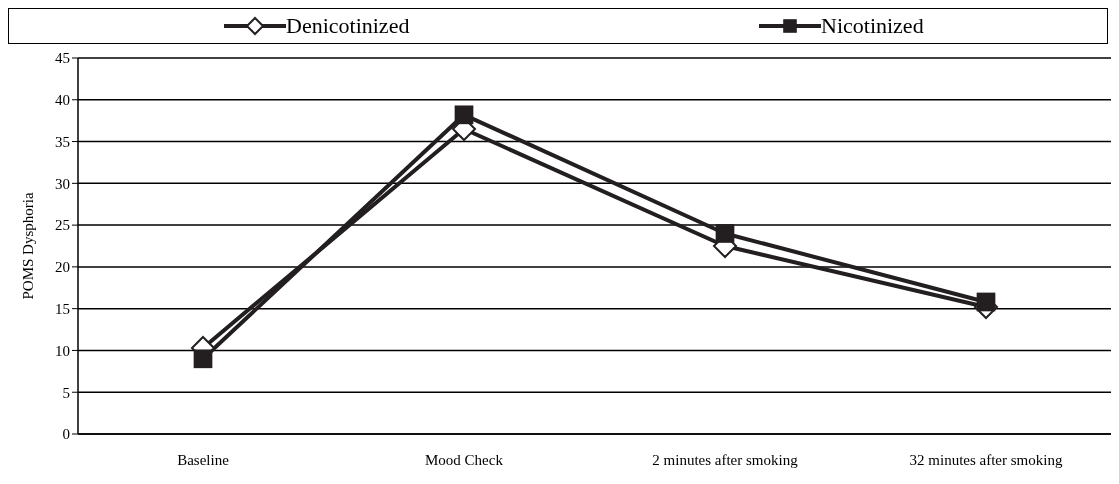  Describe the element at coordinates (464, 459) in the screenshot. I see `x-tick-label: Mood Check` at that location.